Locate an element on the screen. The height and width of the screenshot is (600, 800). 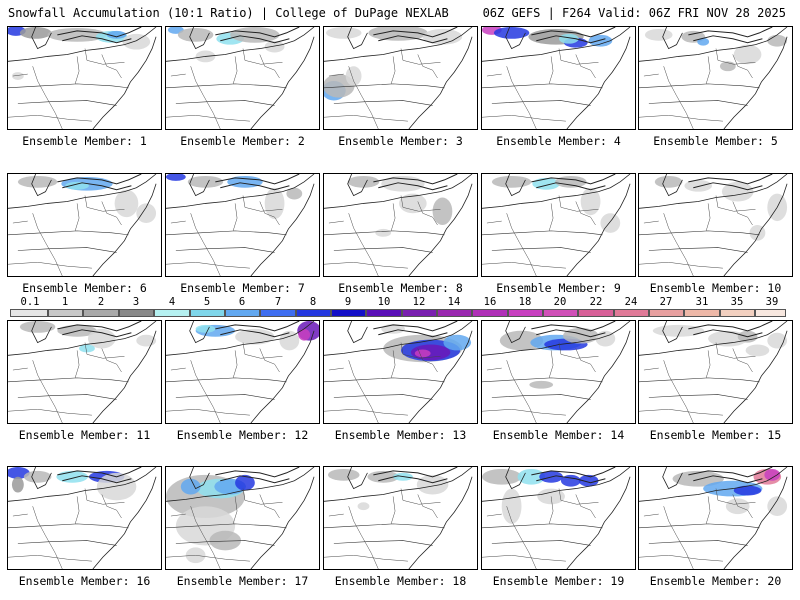
ensemble-member-label: Ensemble Member: 8 is located at coordinates (400, 288).